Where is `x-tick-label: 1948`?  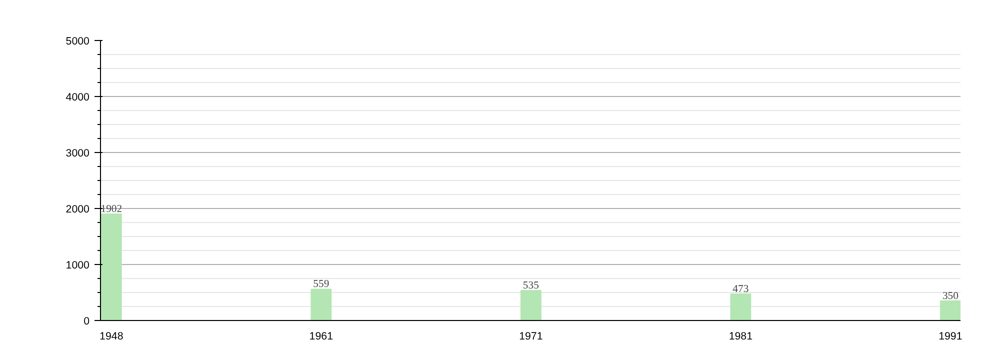
x-tick-label: 1948 is located at coordinates (112, 336).